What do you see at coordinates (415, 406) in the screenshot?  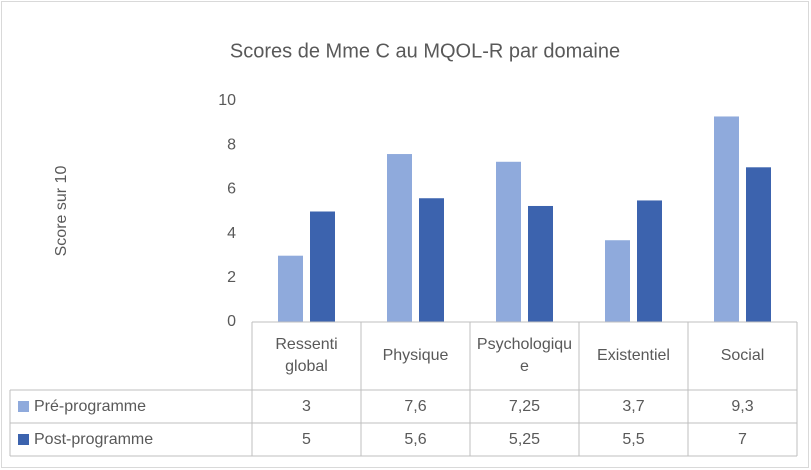 I see `table-value: 7,6` at bounding box center [415, 406].